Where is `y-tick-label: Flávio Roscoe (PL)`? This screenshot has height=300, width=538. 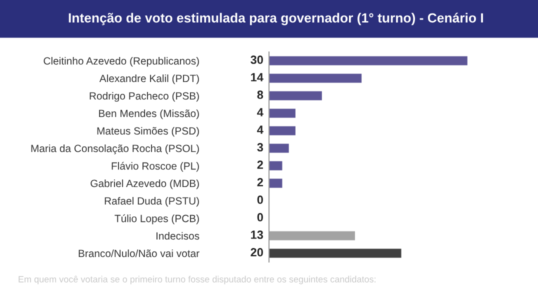
y-tick-label: Flávio Roscoe (PL) is located at coordinates (155, 167).